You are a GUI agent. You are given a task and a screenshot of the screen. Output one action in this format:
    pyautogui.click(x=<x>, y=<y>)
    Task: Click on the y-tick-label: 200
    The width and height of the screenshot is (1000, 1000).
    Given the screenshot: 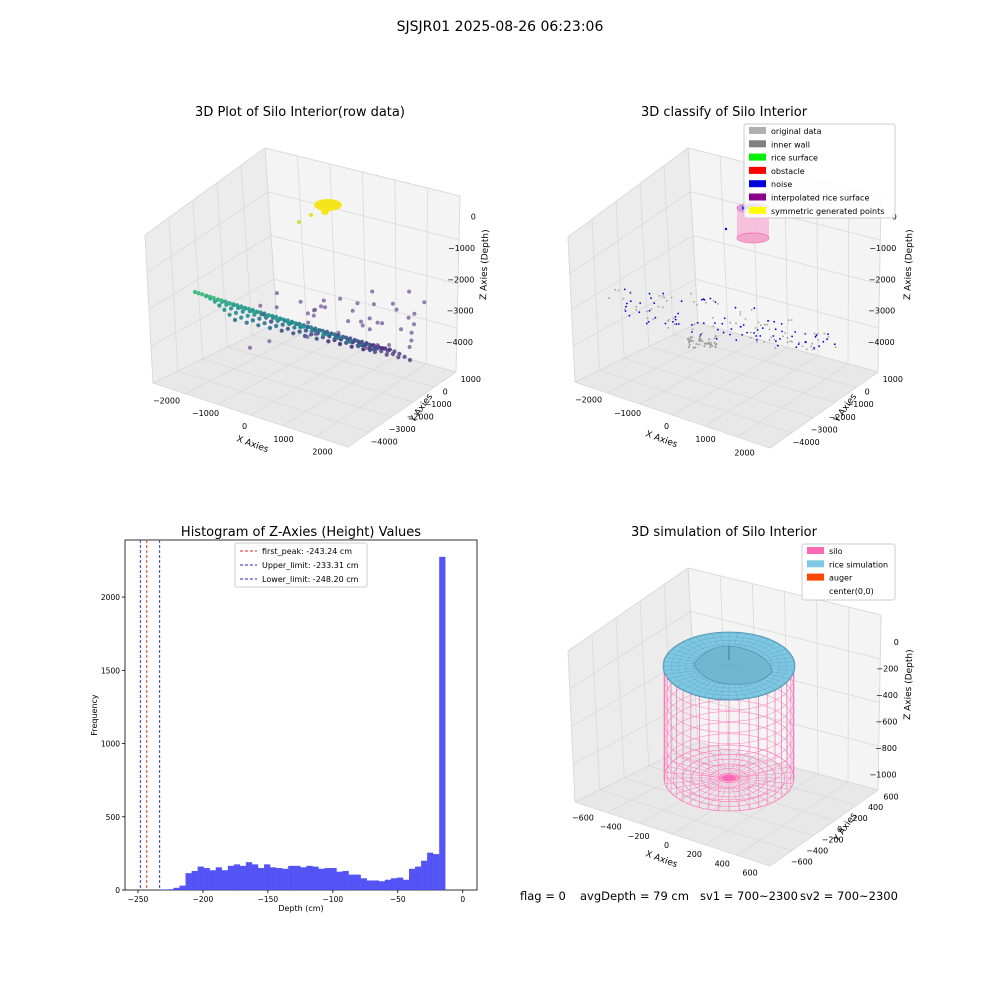 What is the action you would take?
    pyautogui.click(x=860, y=818)
    